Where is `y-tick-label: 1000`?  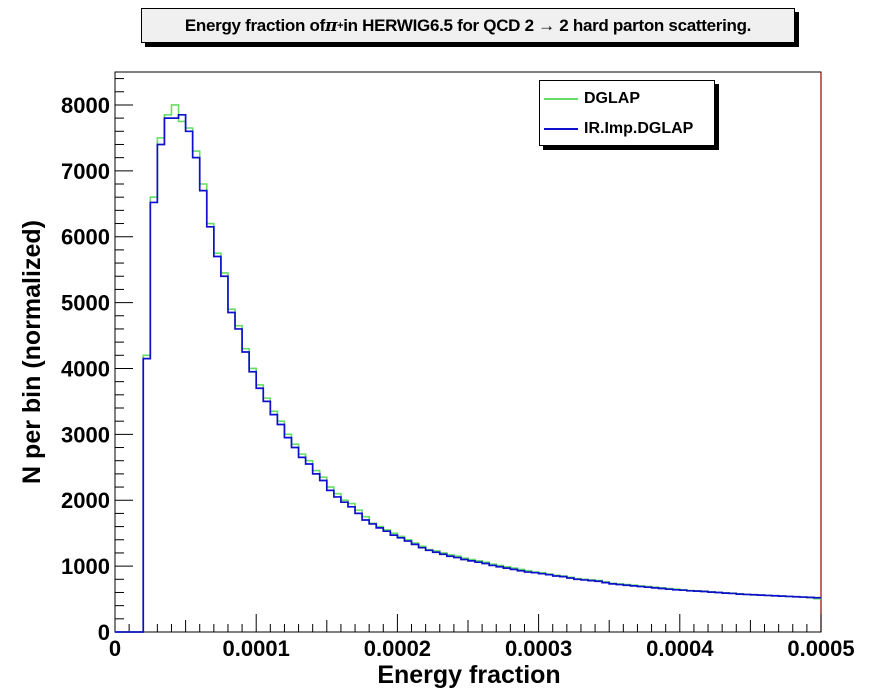 y-tick-label: 1000 is located at coordinates (85, 566).